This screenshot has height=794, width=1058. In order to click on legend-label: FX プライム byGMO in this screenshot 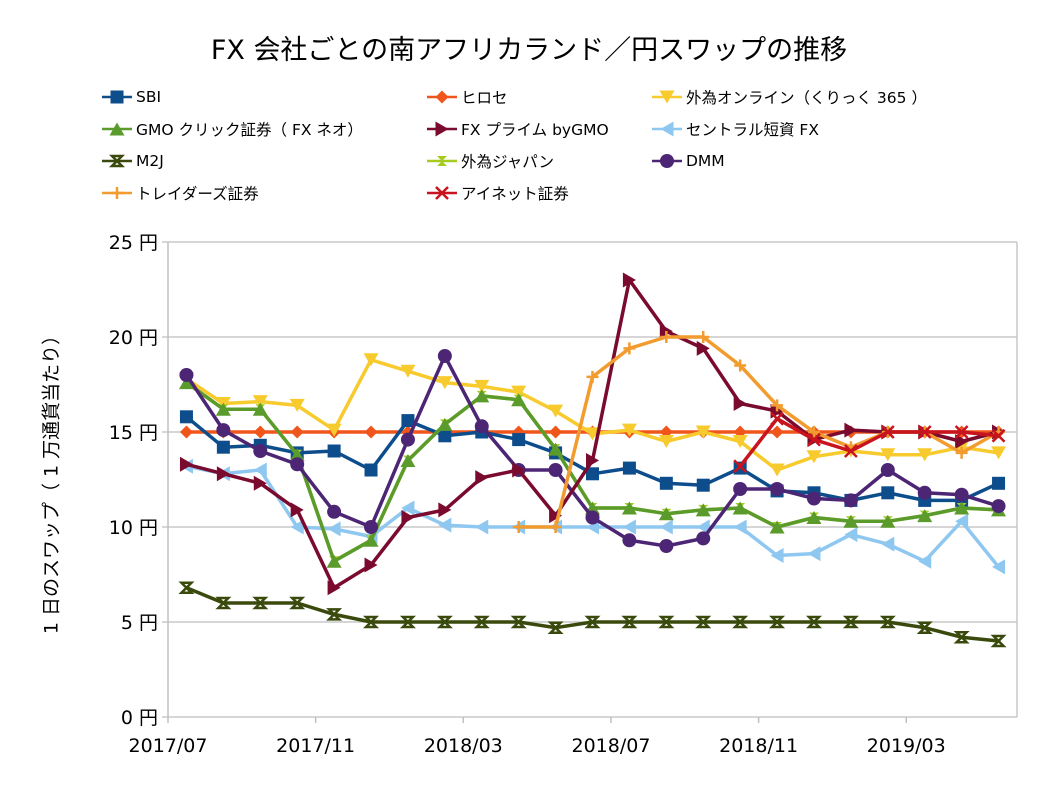, I will do `click(535, 130)`.